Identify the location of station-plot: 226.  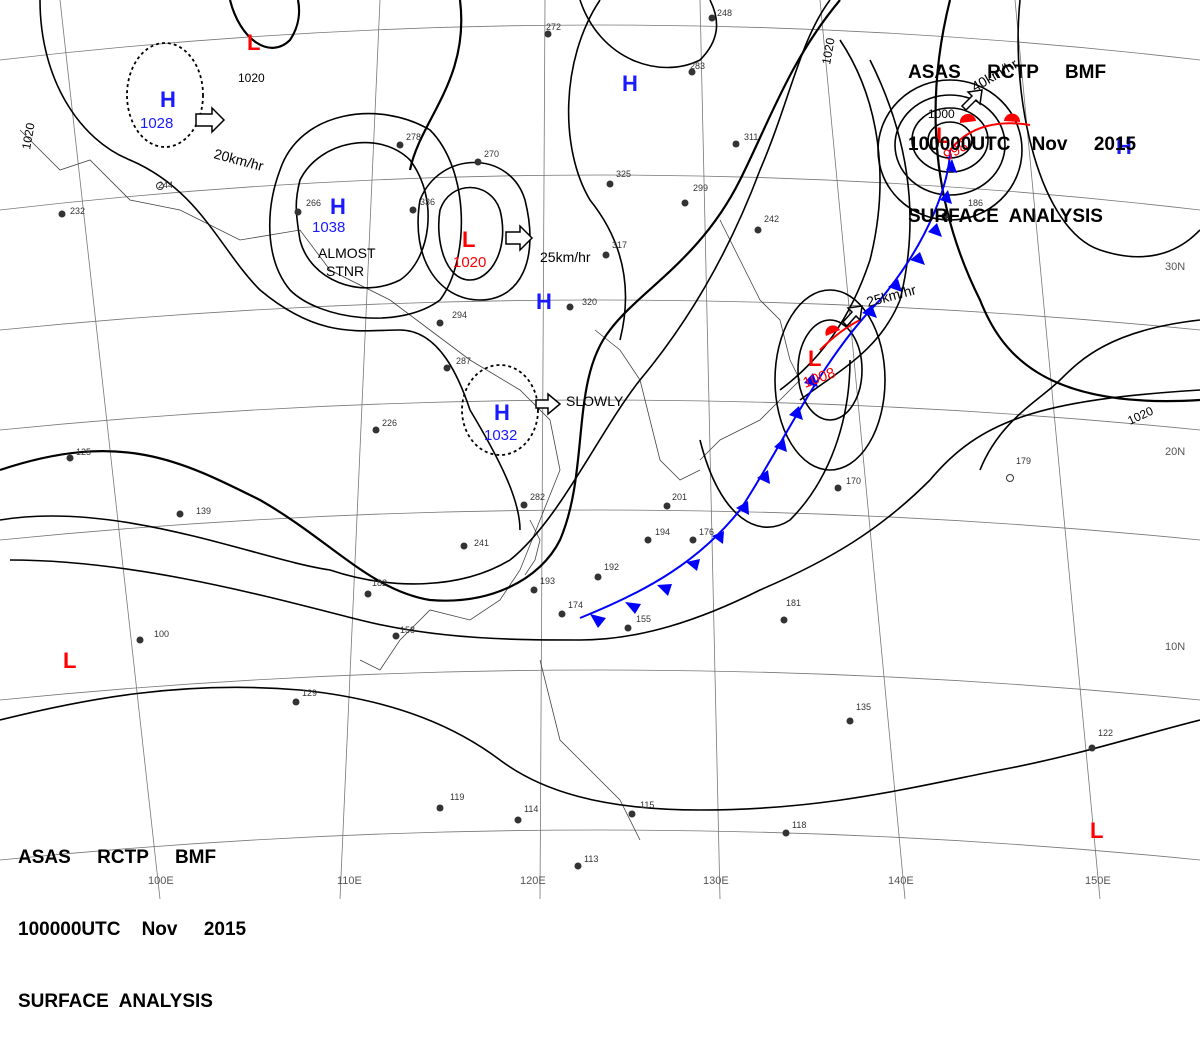
(384, 426).